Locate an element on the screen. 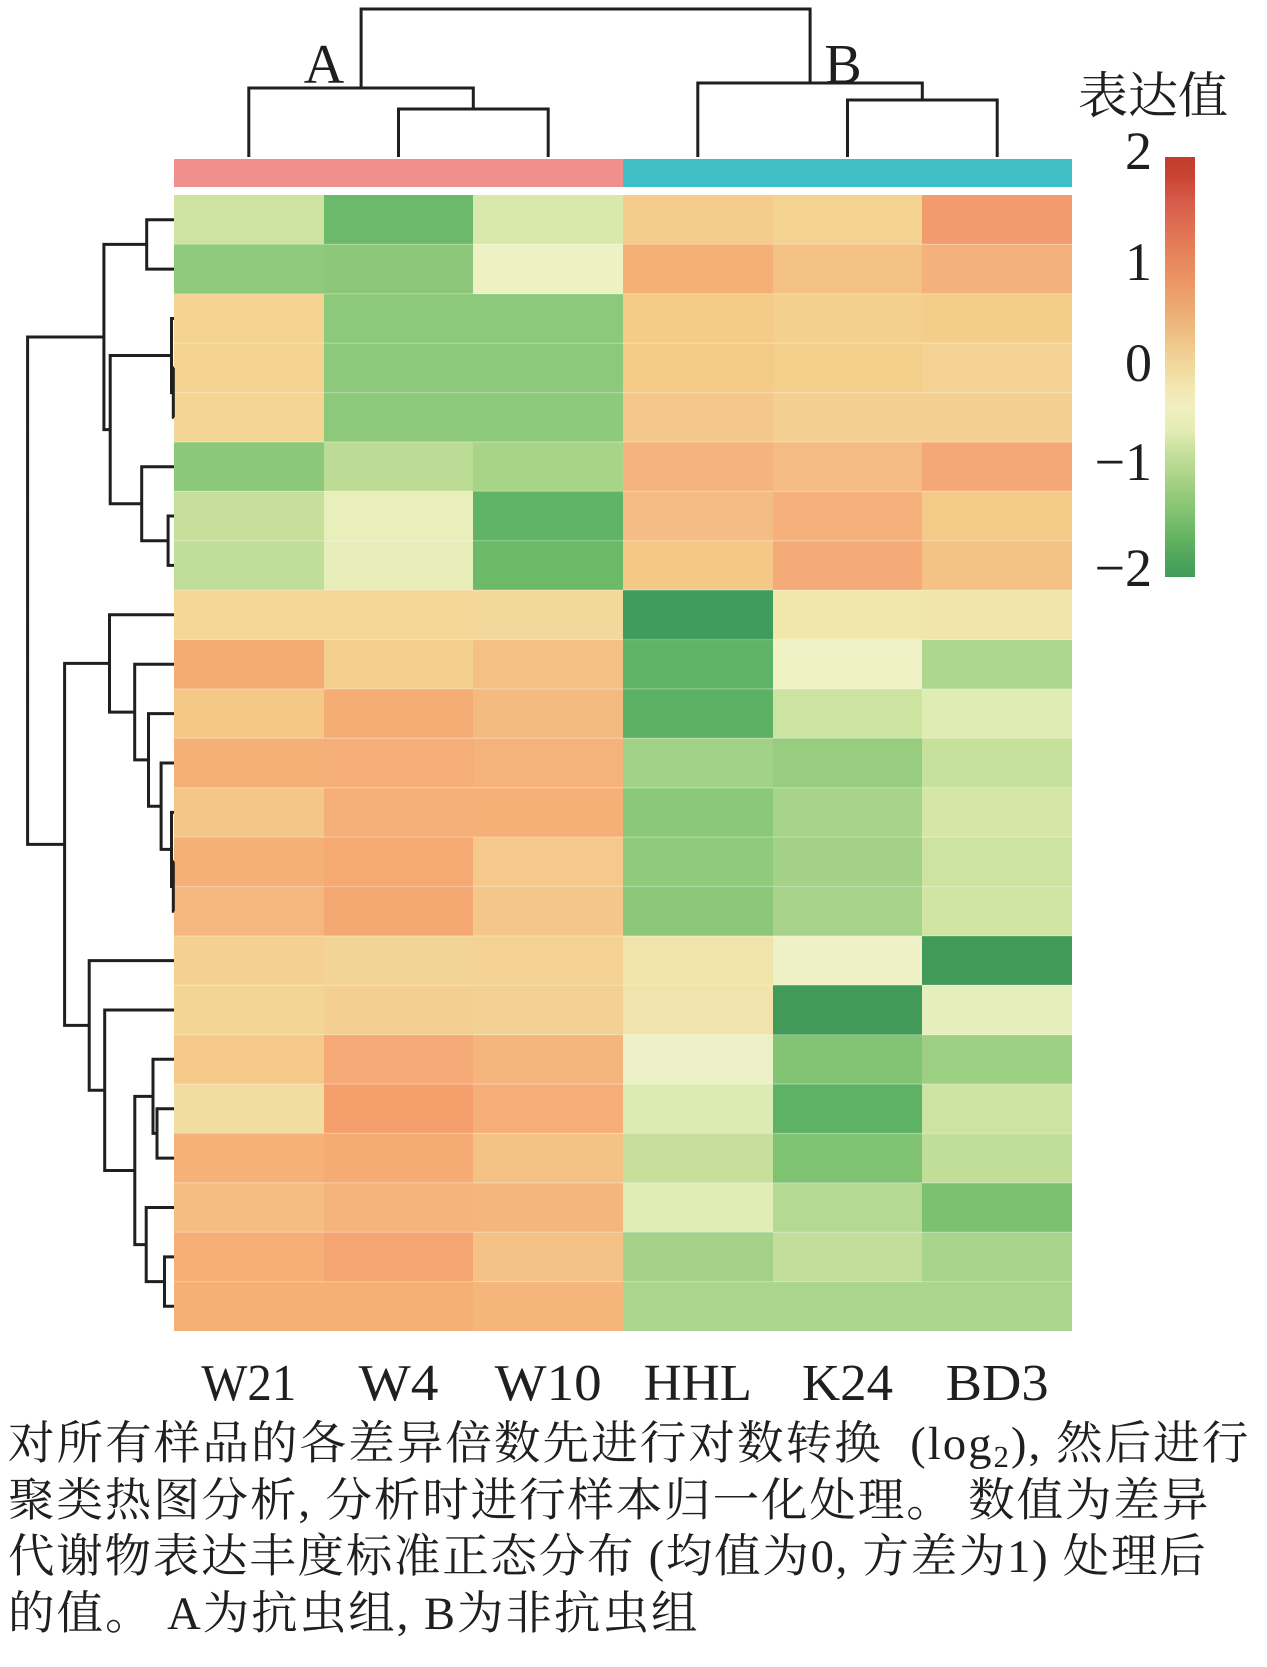 The width and height of the screenshot is (1267, 1667). svg-text: 2 is located at coordinates (1138, 151).